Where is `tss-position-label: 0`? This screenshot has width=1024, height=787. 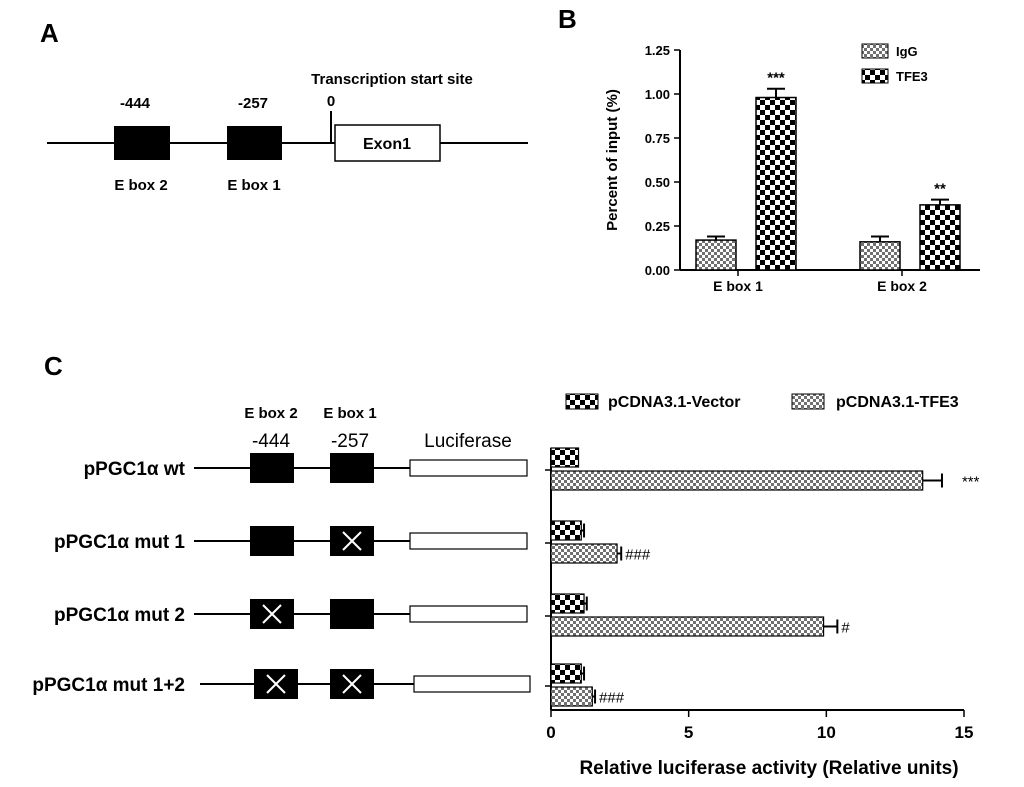 tss-position-label: 0 is located at coordinates (331, 101).